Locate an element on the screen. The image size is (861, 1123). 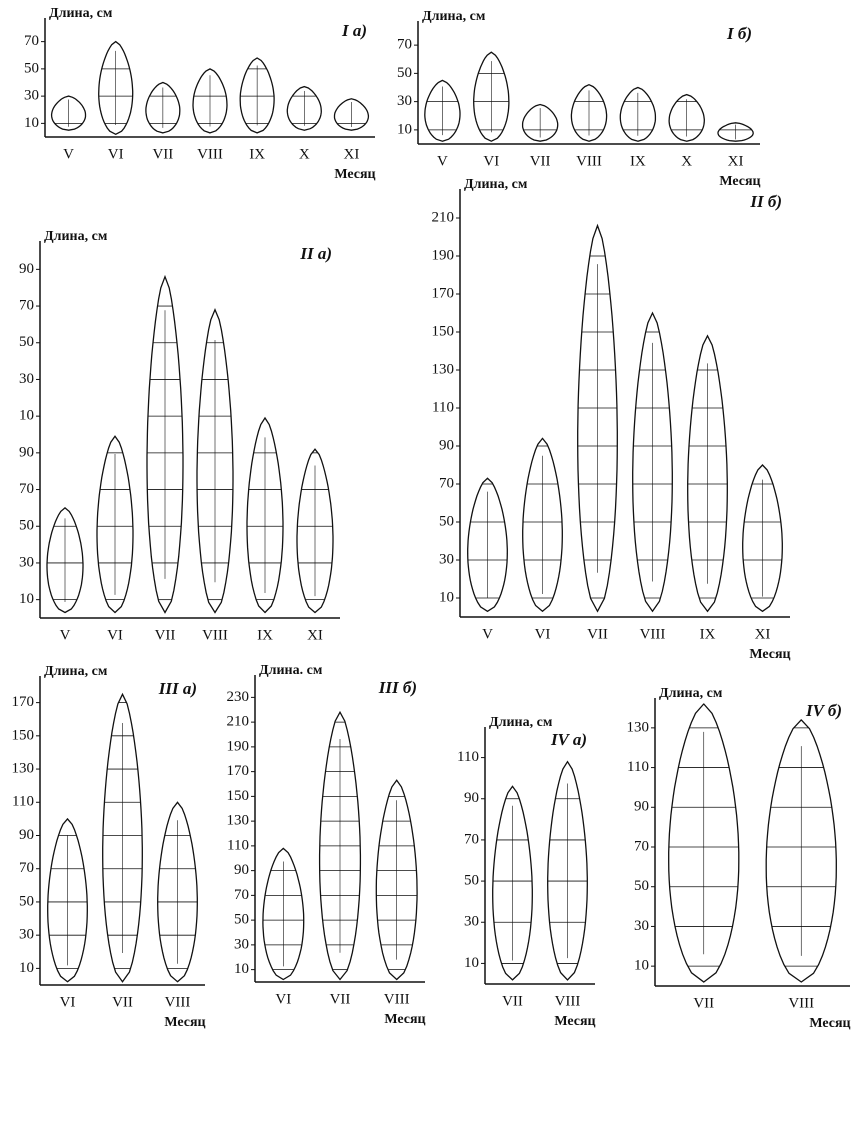
y-tick-label: 190 is located at coordinates (443, 255).